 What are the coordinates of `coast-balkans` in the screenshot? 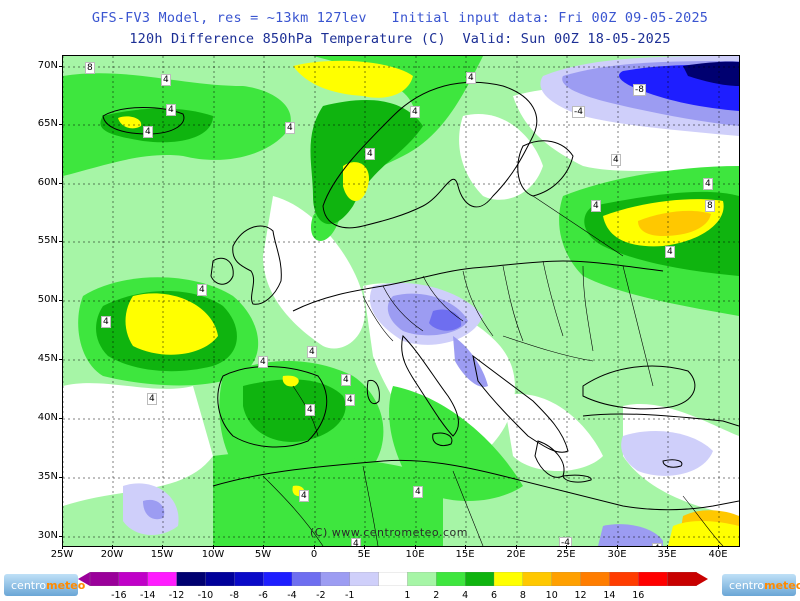 It's located at (520, 403).